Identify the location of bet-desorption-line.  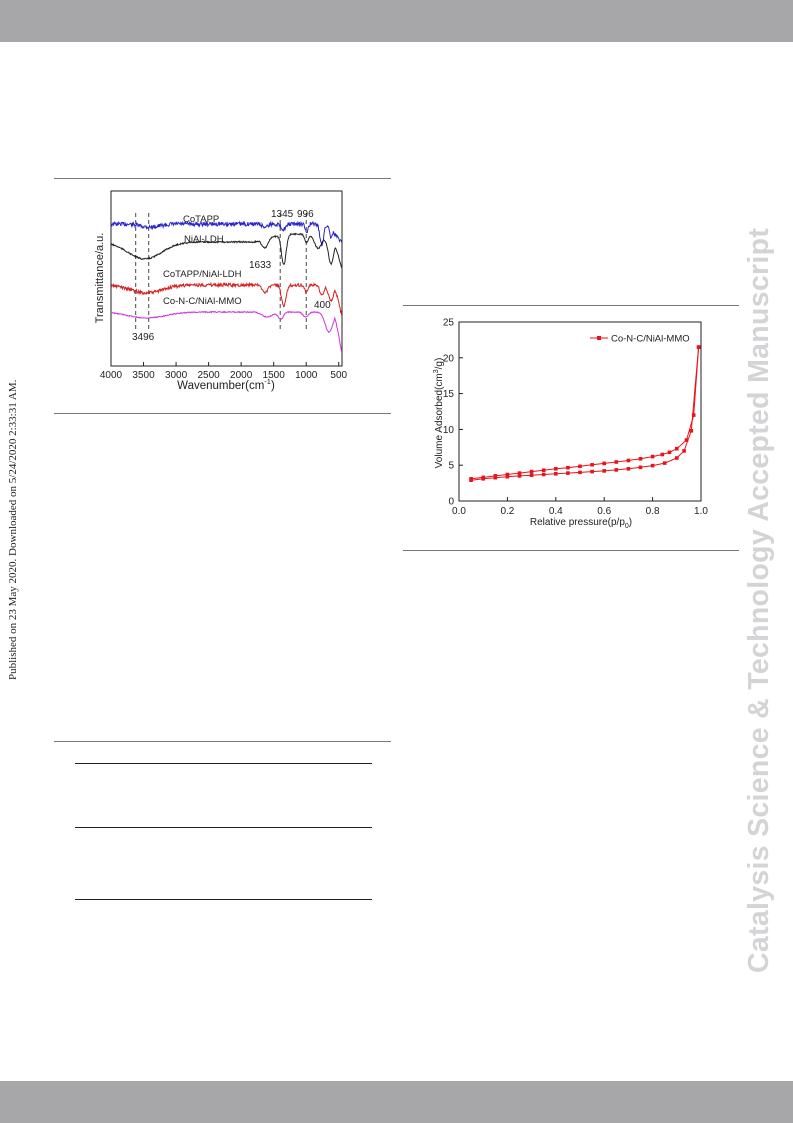
(585, 413).